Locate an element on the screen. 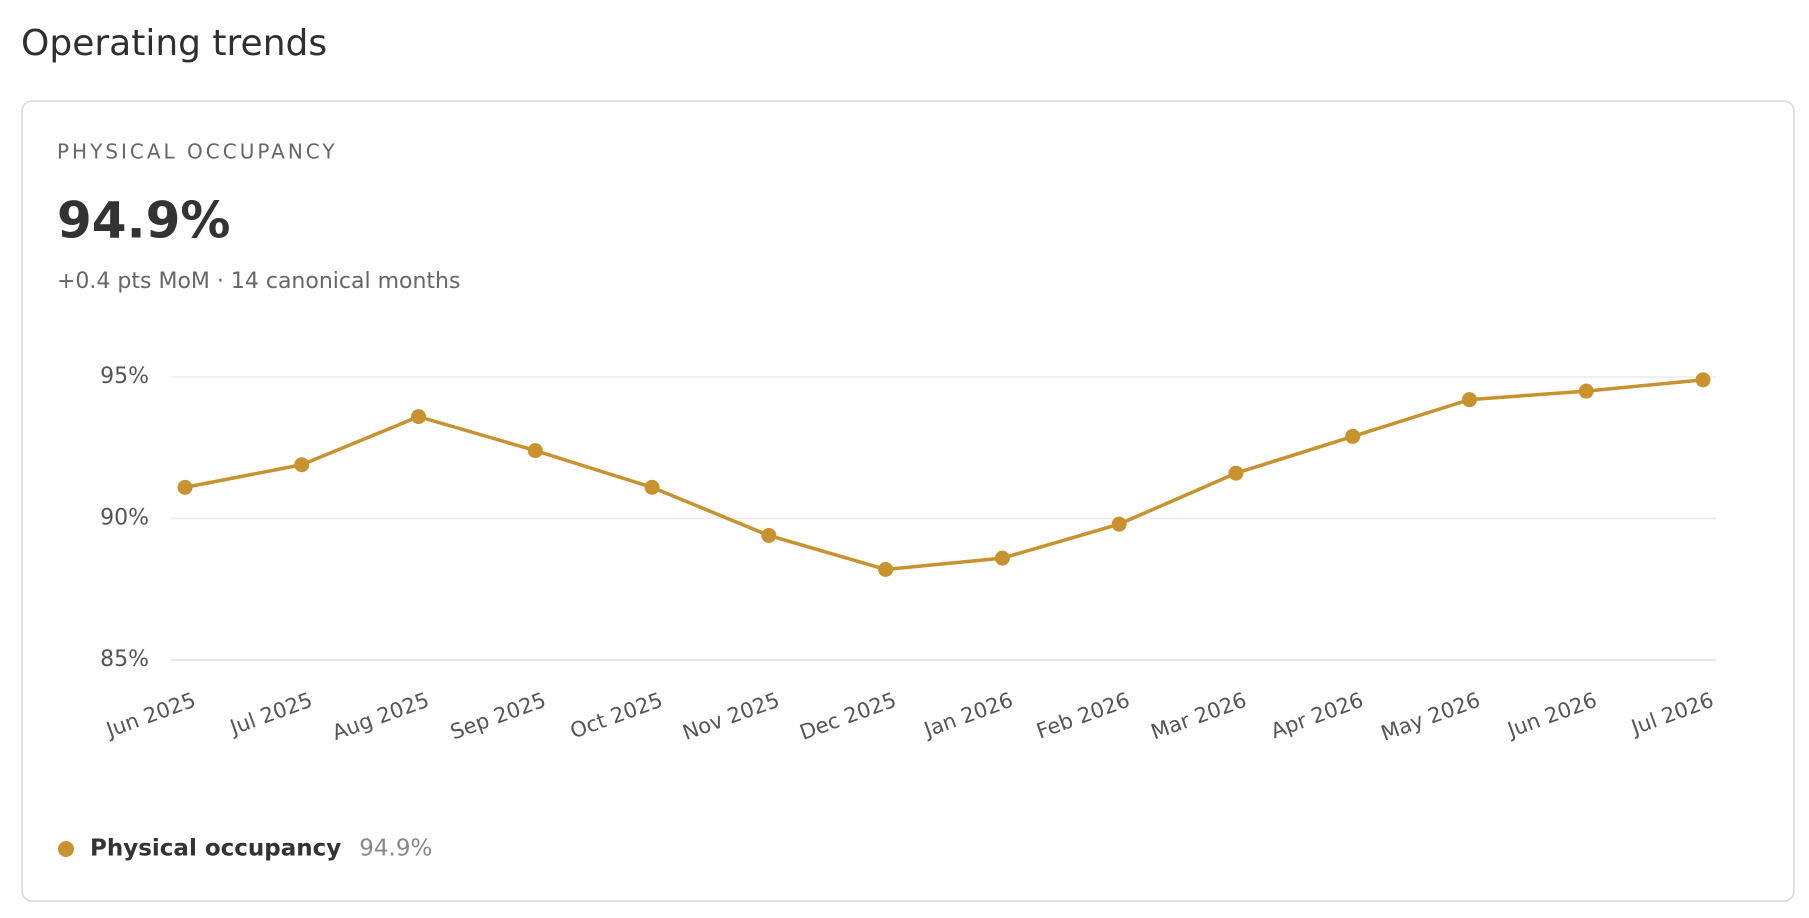 This screenshot has width=1809, height=918. legend-label: Physical occupancy is located at coordinates (215, 849).